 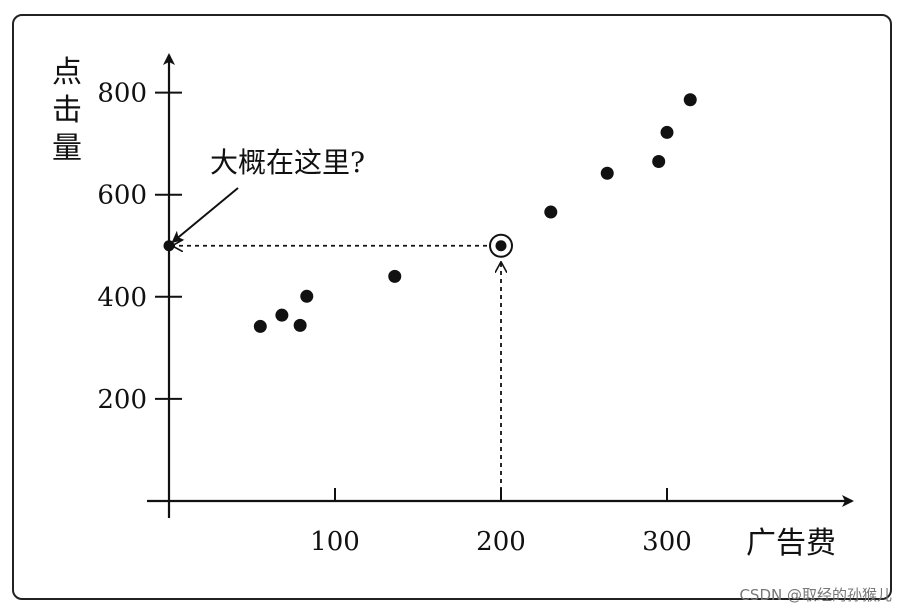 What do you see at coordinates (169, 246) in the screenshot?
I see `y-axis-estimate-point` at bounding box center [169, 246].